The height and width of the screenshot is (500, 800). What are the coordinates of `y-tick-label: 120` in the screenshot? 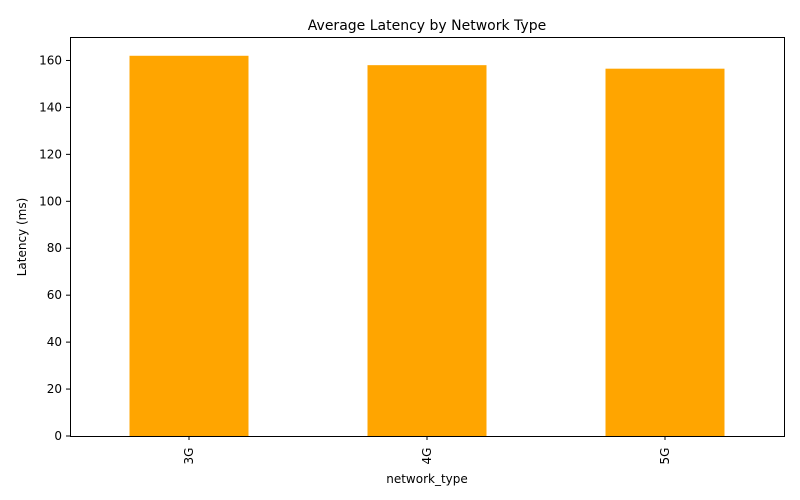 It's located at (50, 154).